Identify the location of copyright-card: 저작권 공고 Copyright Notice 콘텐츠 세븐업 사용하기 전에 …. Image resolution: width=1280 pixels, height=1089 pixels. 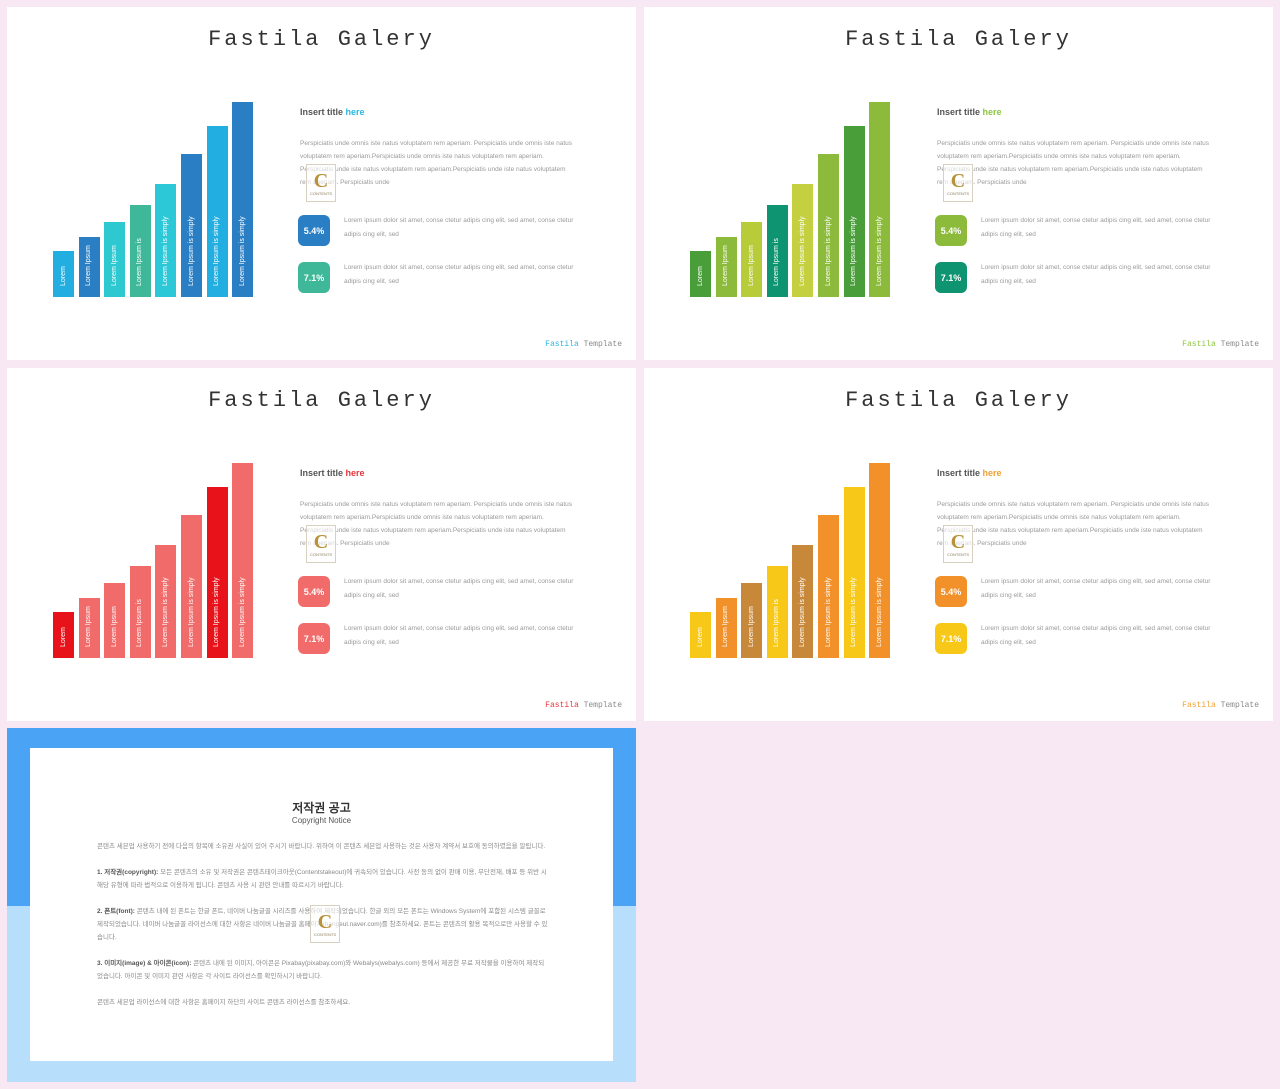
(321, 904).